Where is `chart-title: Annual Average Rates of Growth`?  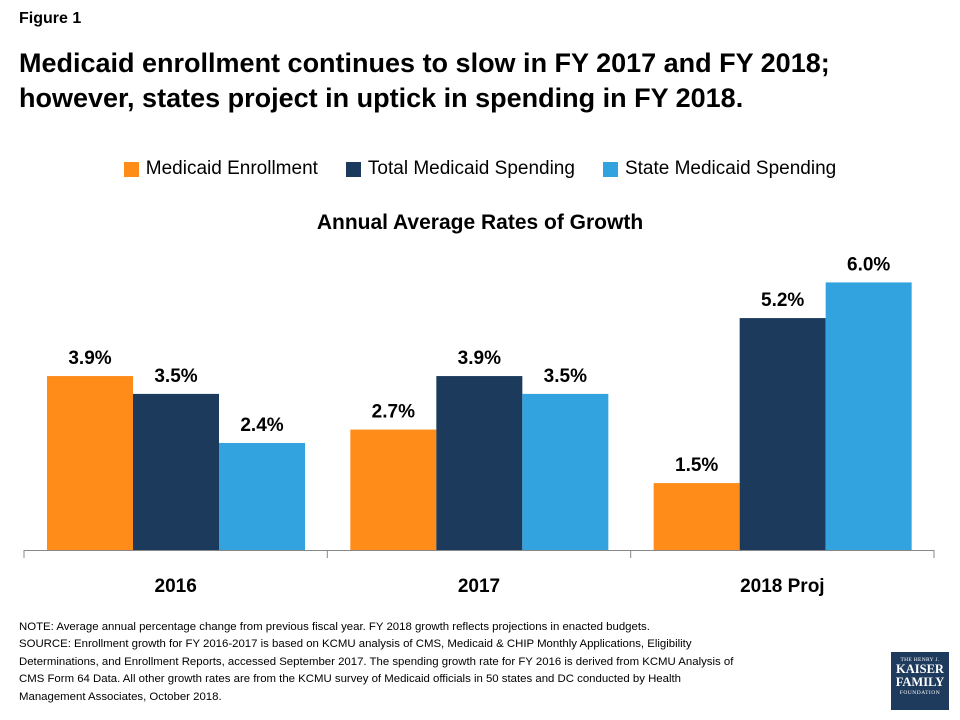
chart-title: Annual Average Rates of Growth is located at coordinates (480, 222).